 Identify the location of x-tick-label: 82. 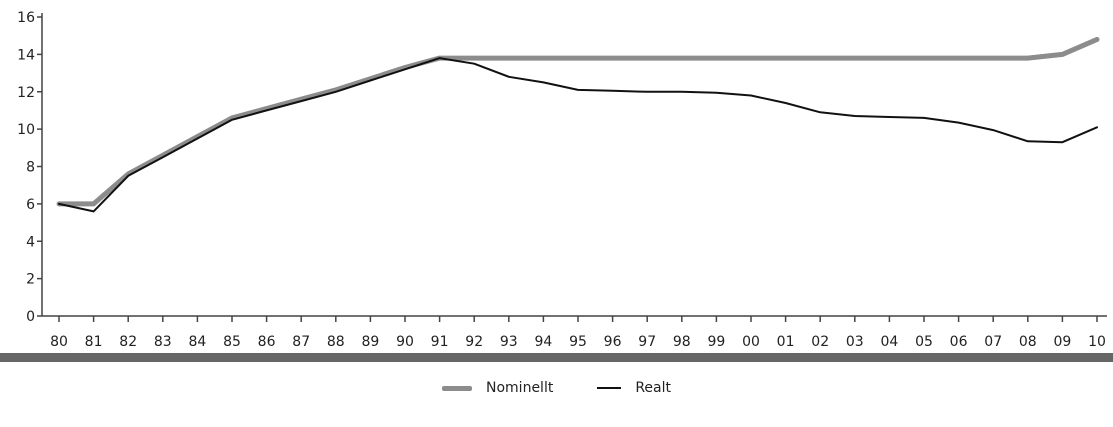
(128, 342).